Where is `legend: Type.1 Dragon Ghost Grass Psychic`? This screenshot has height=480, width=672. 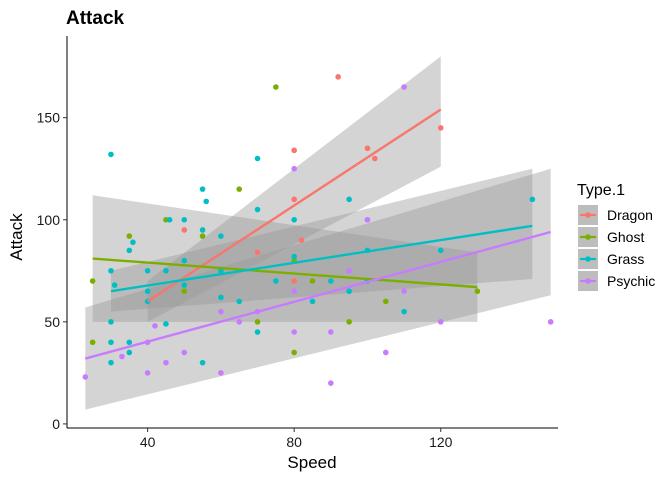 legend: Type.1 Dragon Ghost Grass Psychic is located at coordinates (616, 236).